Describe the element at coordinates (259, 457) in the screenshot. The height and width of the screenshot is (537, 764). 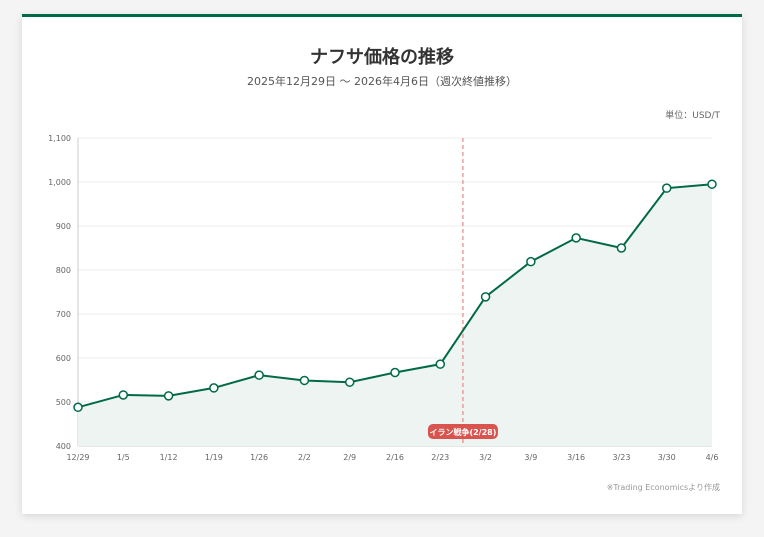
I see `x-tick-label: 1/26` at that location.